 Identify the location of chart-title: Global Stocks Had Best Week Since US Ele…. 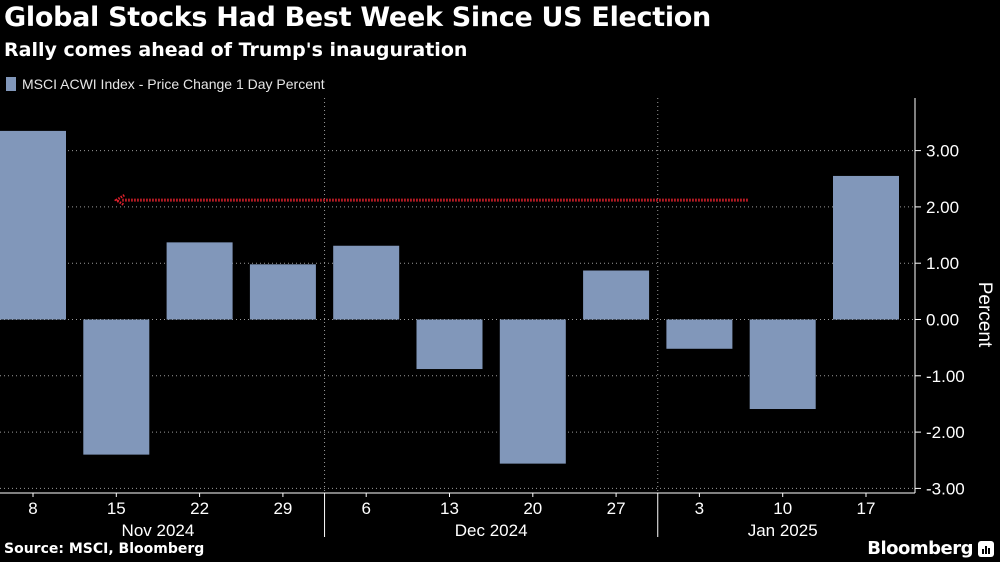
(357, 17).